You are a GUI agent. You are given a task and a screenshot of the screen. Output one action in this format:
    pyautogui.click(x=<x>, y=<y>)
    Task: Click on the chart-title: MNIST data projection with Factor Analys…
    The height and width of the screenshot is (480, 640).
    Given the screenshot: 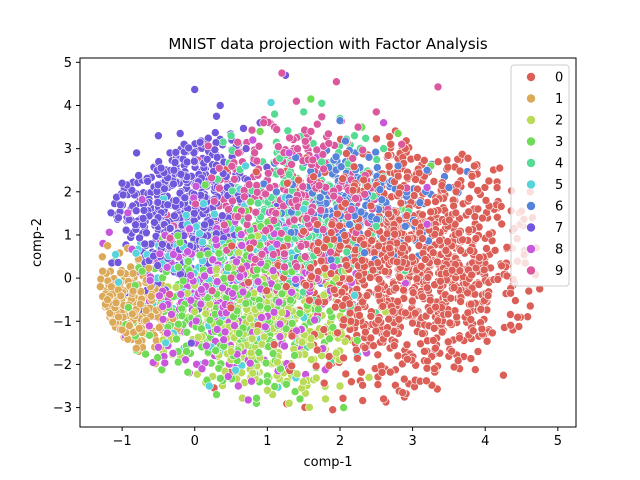 What is the action you would take?
    pyautogui.click(x=328, y=44)
    